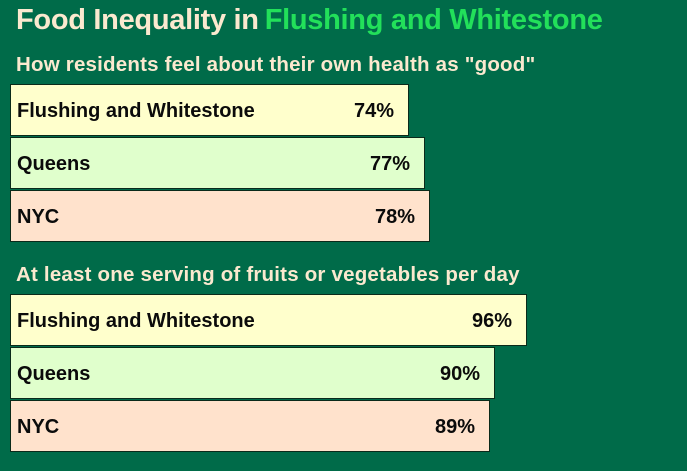 The height and width of the screenshot is (471, 687). Describe the element at coordinates (217, 163) in the screenshot. I see `bar-1-2: Queens 77%` at that location.